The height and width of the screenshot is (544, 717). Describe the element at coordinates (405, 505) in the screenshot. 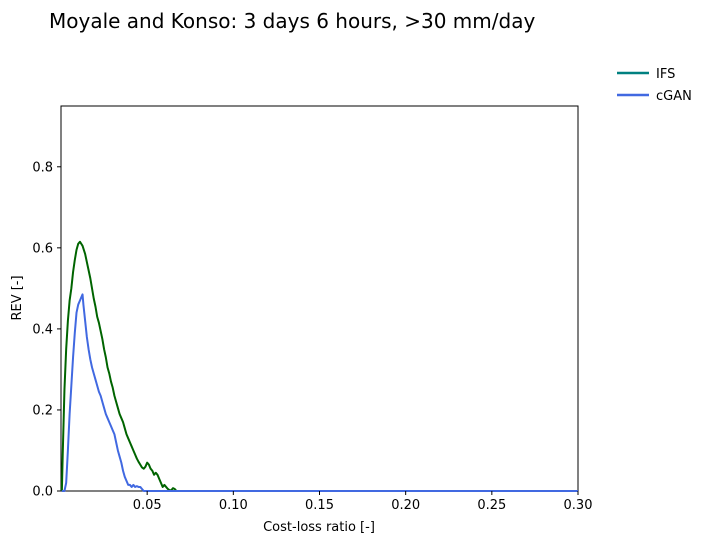

I see `x-tick-label: 0.20` at that location.